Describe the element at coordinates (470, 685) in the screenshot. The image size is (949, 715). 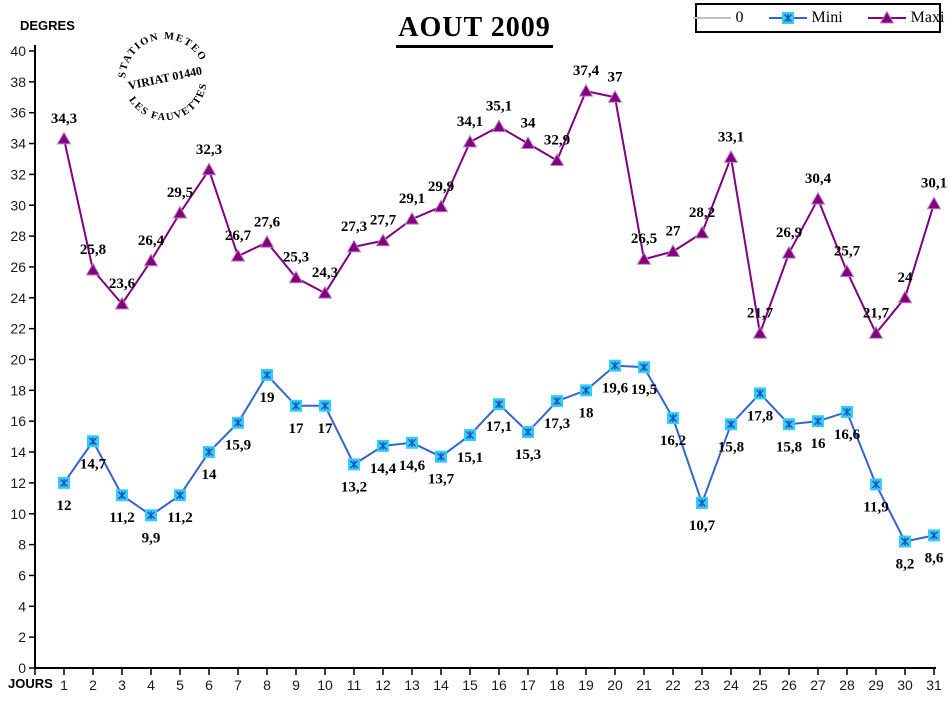
I see `x-tick-label: 15` at that location.